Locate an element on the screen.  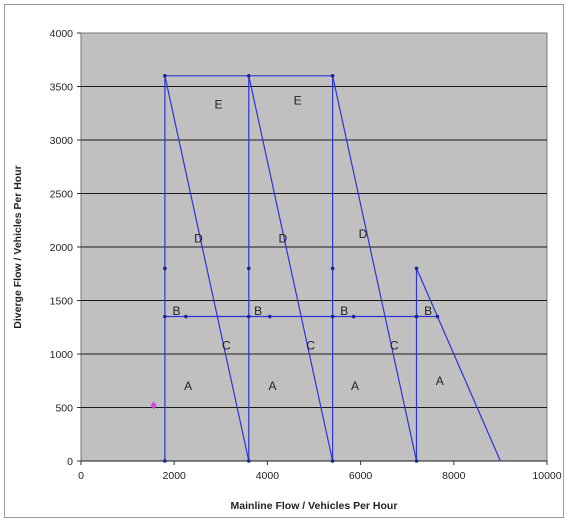
x-tick-label: 4000 is located at coordinates (268, 476).